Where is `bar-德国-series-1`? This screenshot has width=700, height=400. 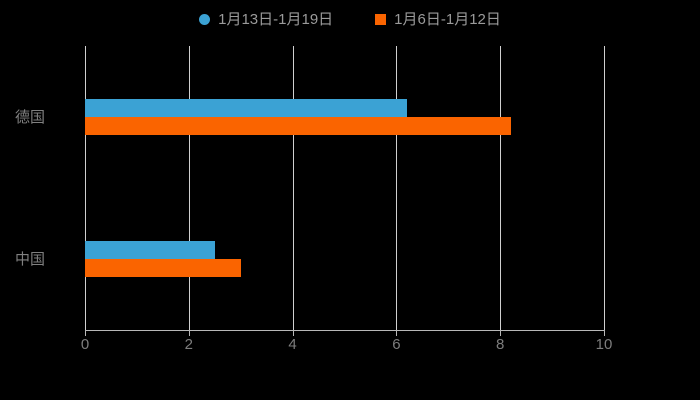
bar-德国-series-1 is located at coordinates (298, 126).